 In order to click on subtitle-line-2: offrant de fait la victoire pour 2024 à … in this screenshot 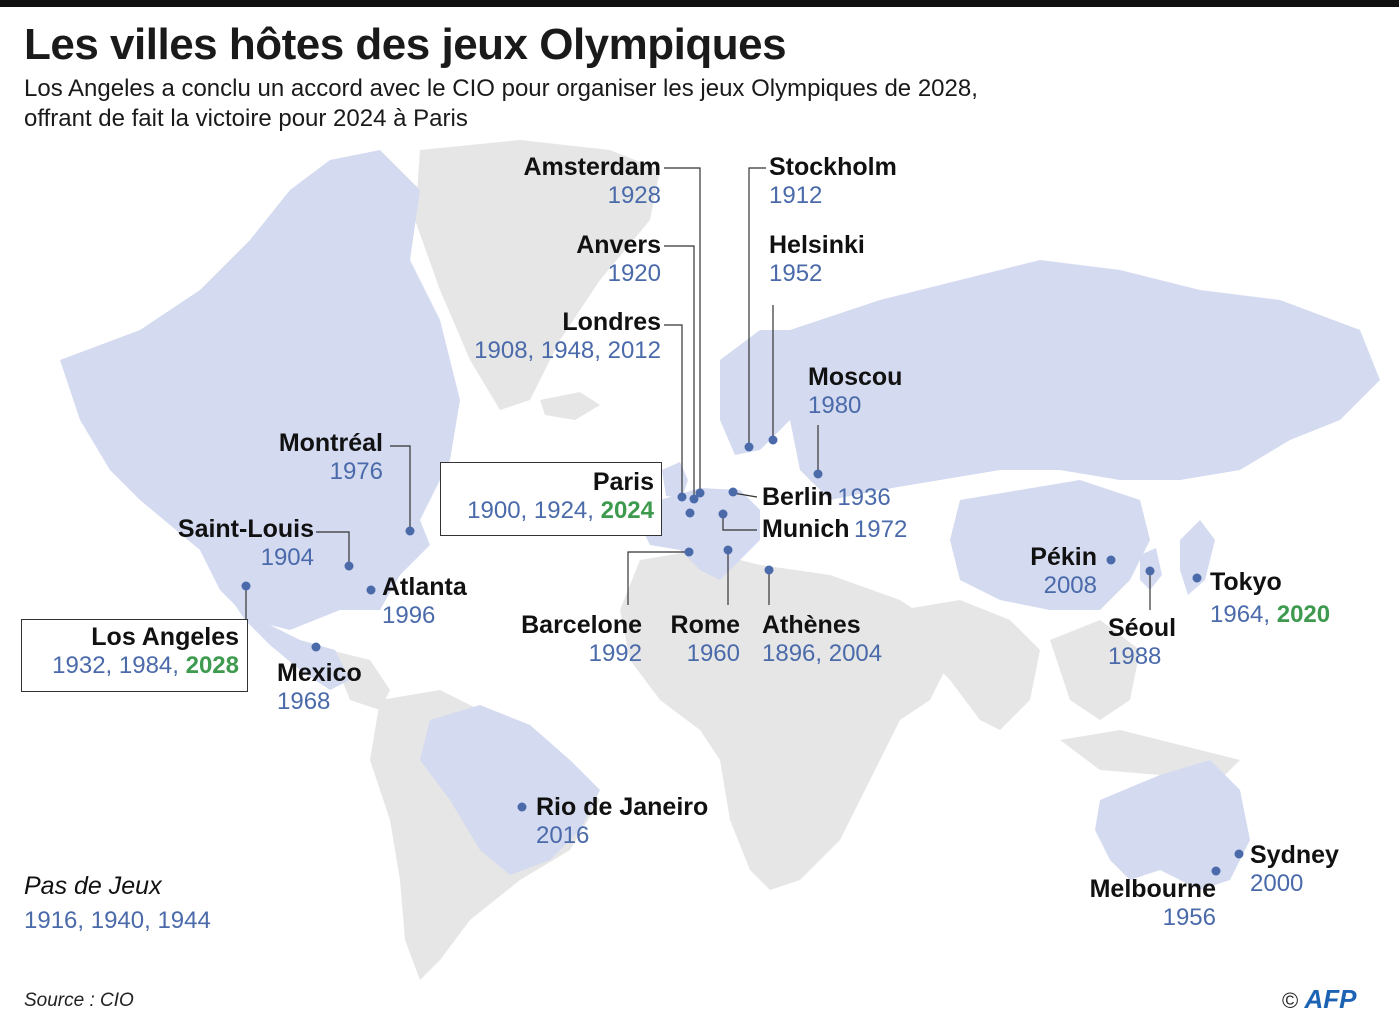, I will do `click(246, 118)`.